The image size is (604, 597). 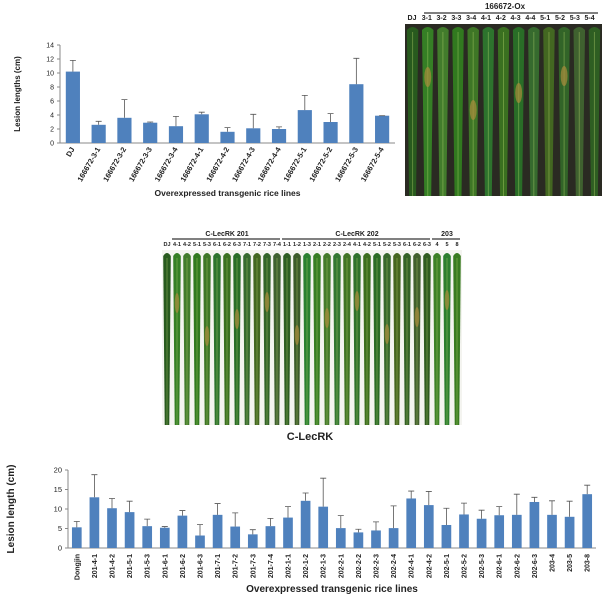 I want to click on x-tick-label: 166672-4-4, so click(x=269, y=164).